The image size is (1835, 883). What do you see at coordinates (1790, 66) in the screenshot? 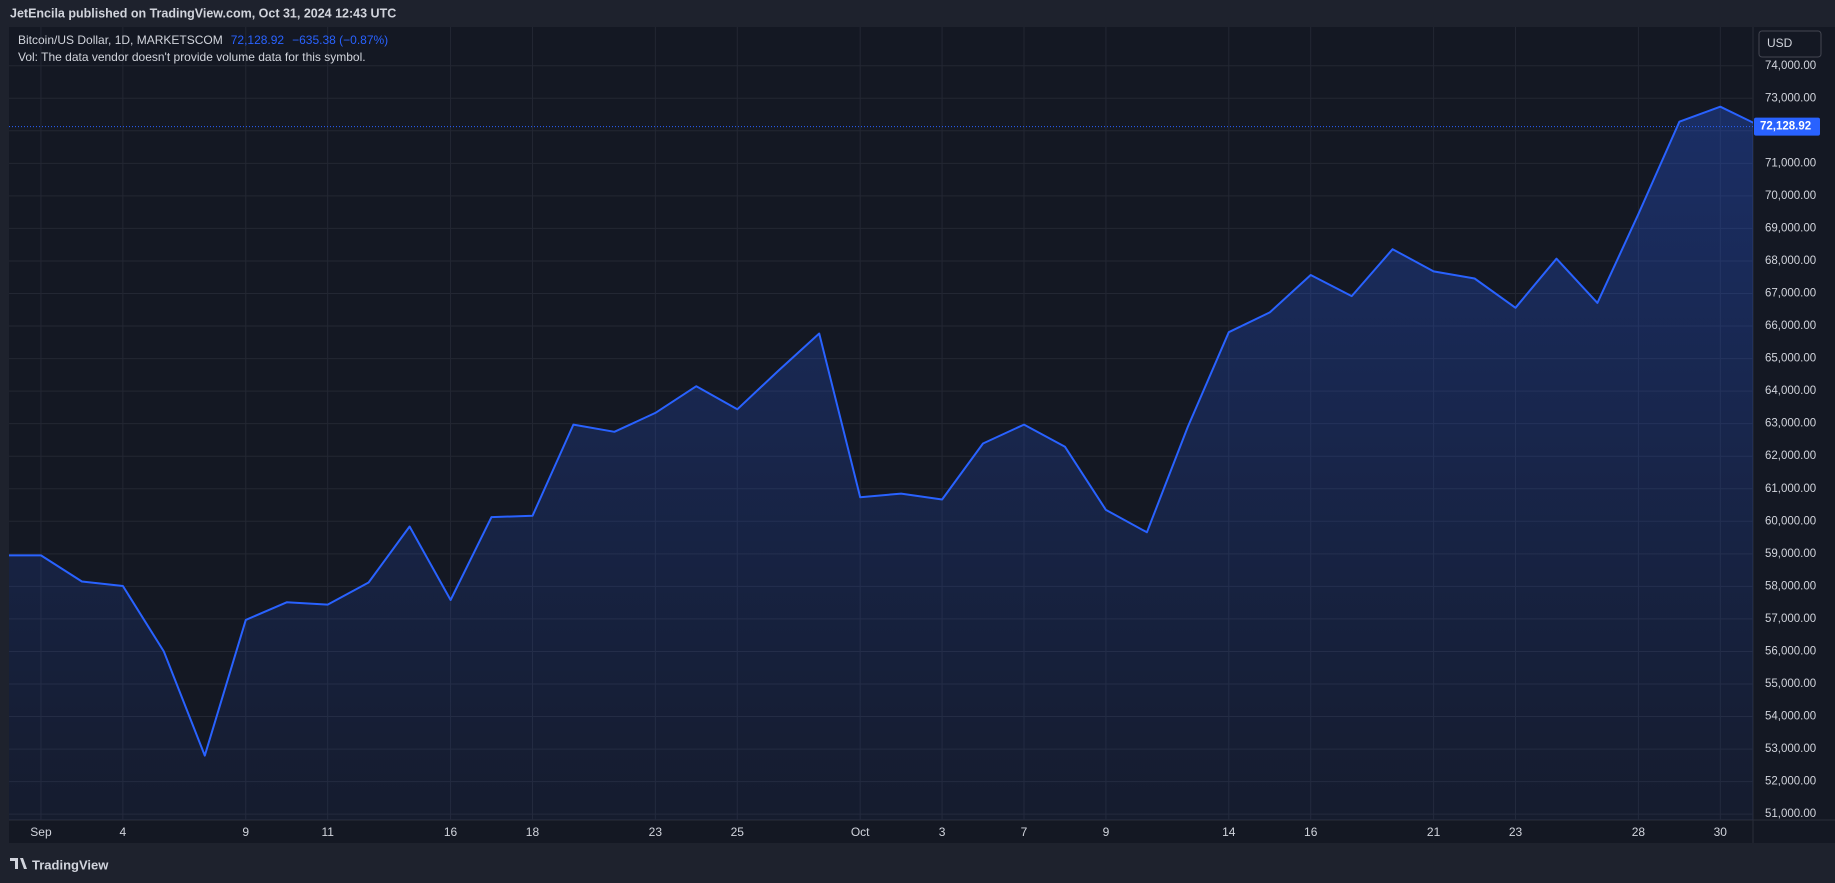
I see `y-tick-label: 74,000.00` at bounding box center [1790, 66].